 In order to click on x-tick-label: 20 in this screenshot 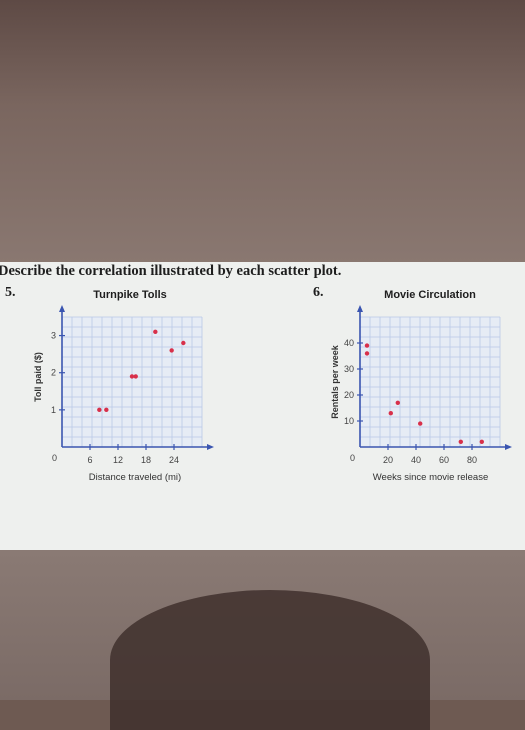, I will do `click(388, 460)`.